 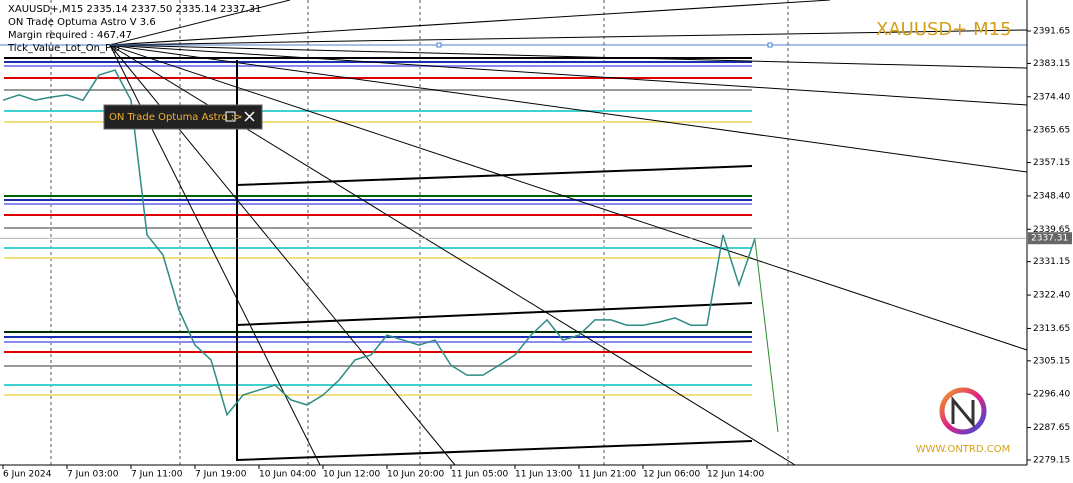 What do you see at coordinates (963, 449) in the screenshot?
I see `watermark: WWW.ONTRD.COM` at bounding box center [963, 449].